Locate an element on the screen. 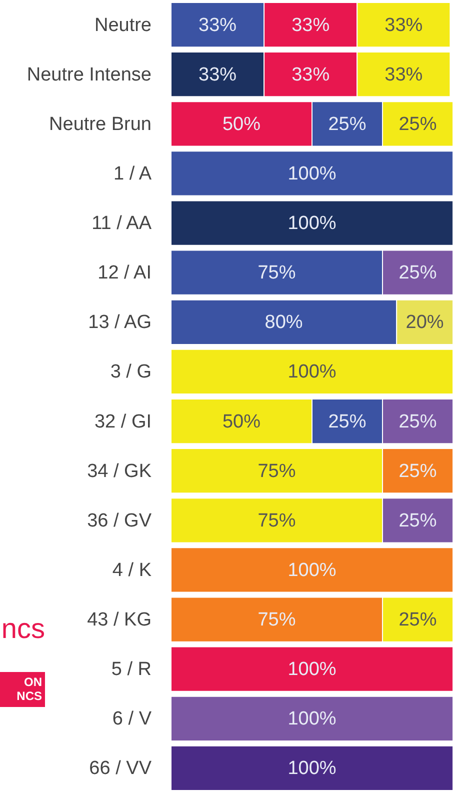  y-tick-label: 4 / K is located at coordinates (132, 570).